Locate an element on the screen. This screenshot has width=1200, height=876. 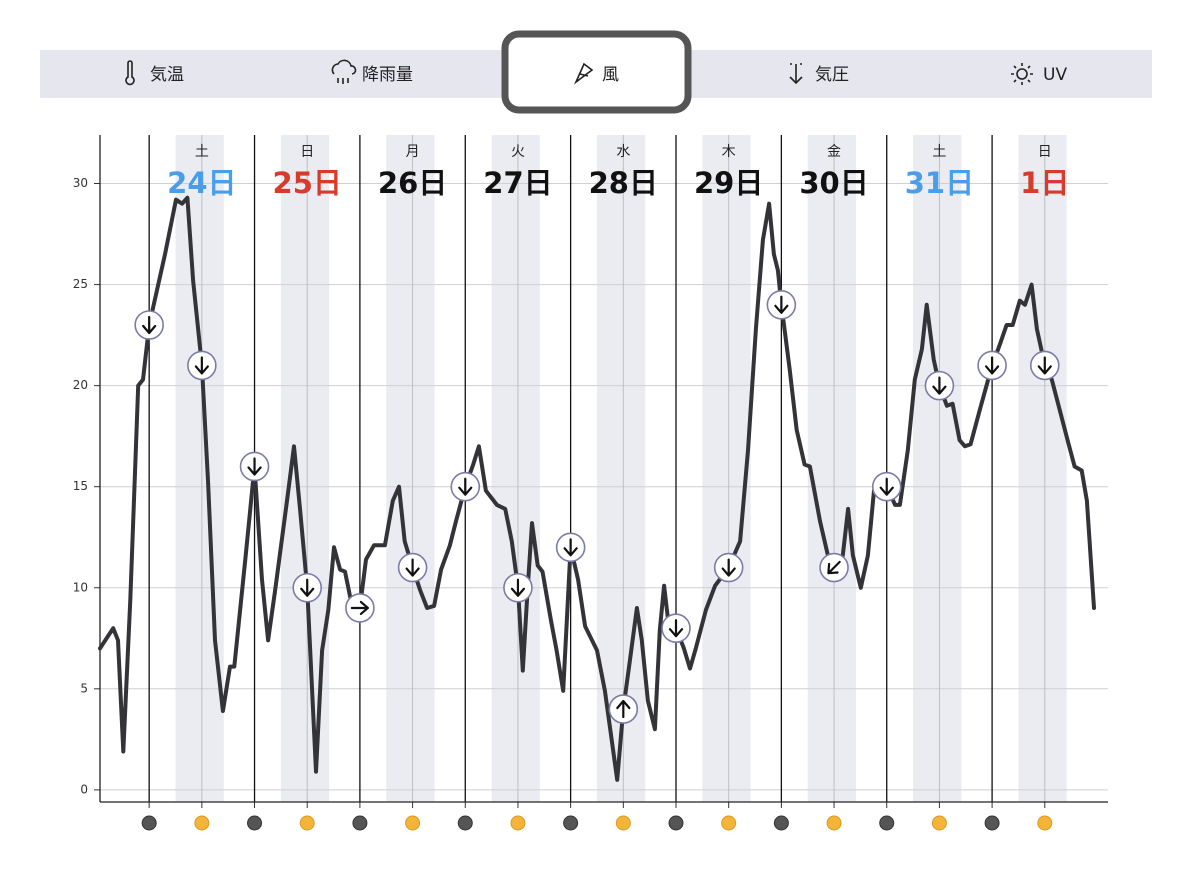
weekday-label: 金 is located at coordinates (834, 152).